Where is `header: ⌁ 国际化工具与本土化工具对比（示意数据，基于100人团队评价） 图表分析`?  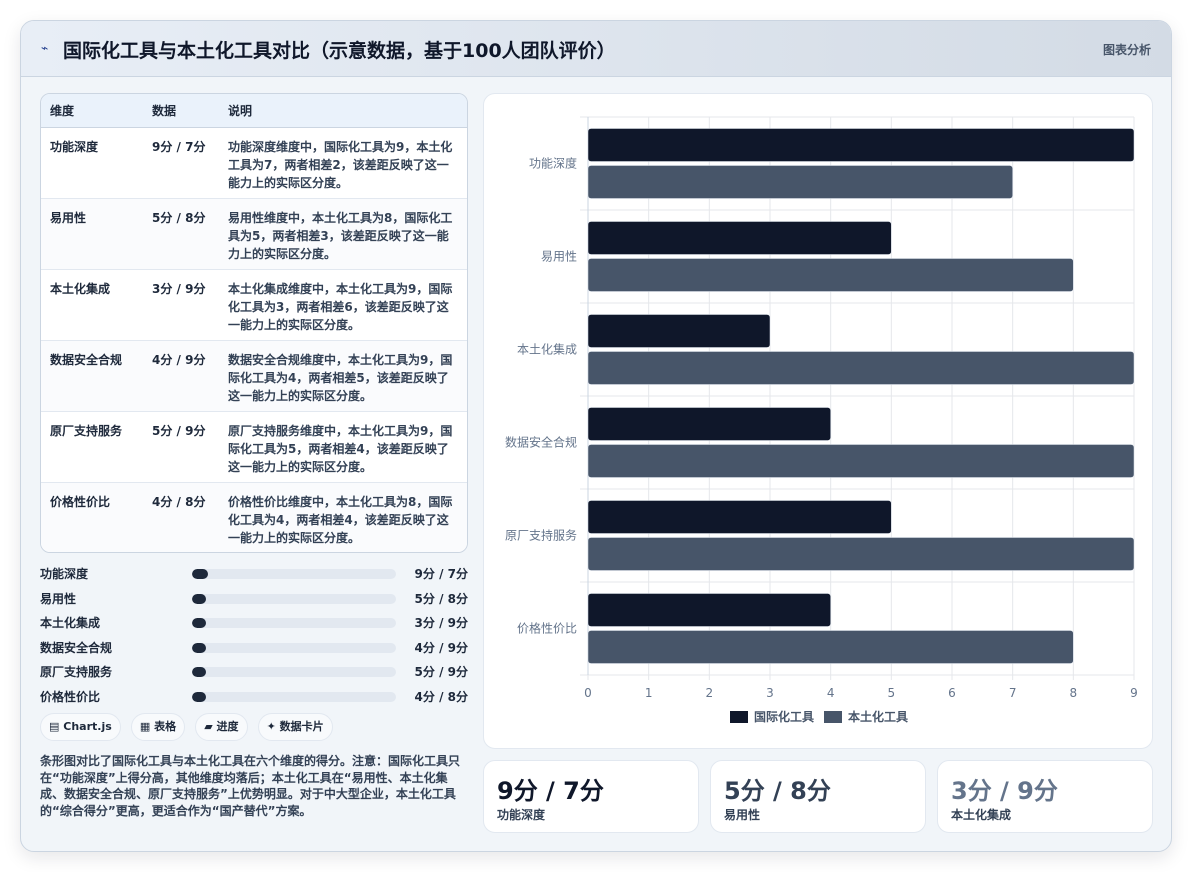
header: ⌁ 国际化工具与本土化工具对比（示意数据，基于100人团队评价） 图表分析 is located at coordinates (596, 49).